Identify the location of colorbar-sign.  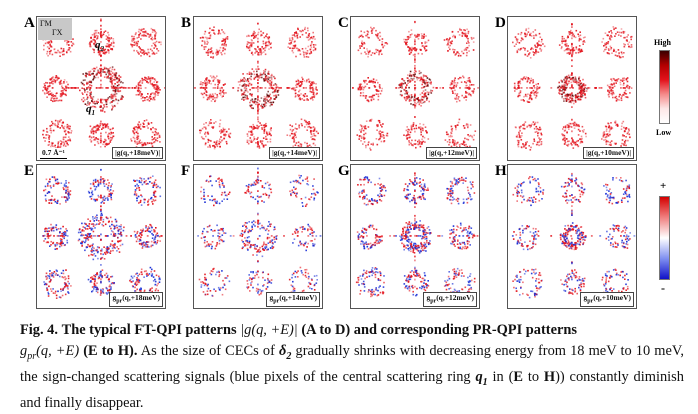
(664, 238).